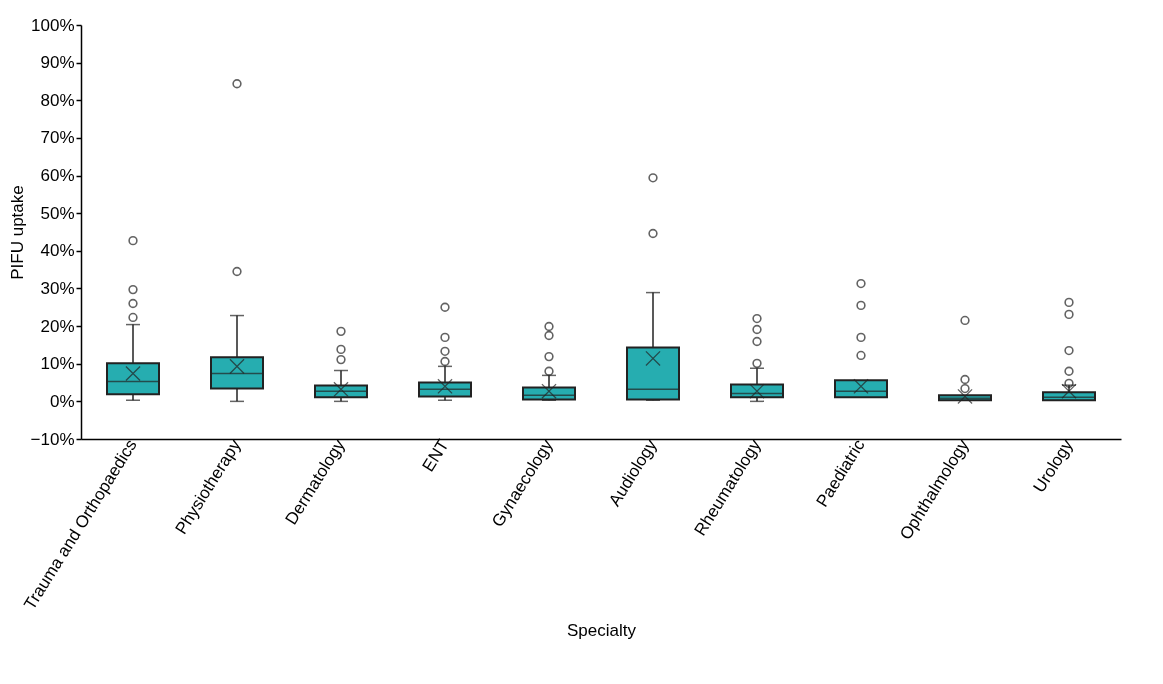  I want to click on y-tick-label: 30%, so click(57, 288).